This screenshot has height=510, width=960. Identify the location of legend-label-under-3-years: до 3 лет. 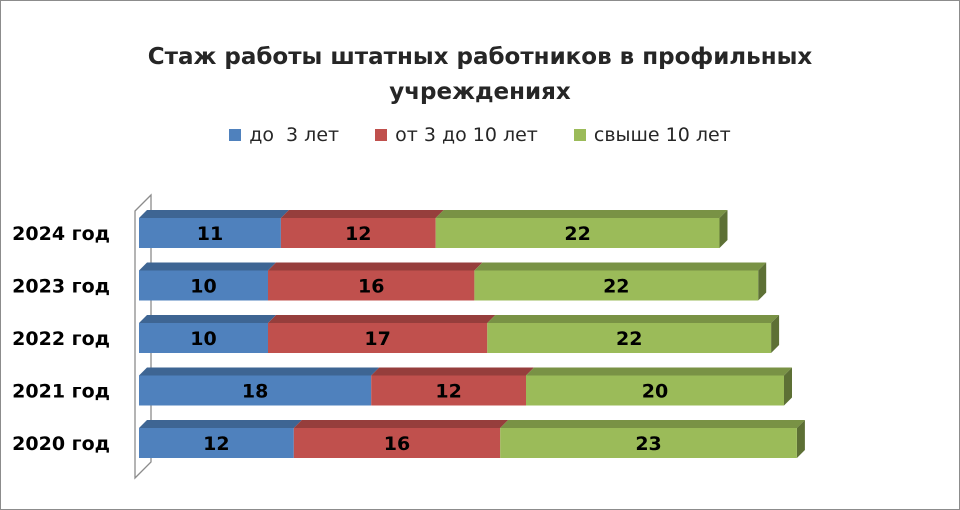
(294, 135).